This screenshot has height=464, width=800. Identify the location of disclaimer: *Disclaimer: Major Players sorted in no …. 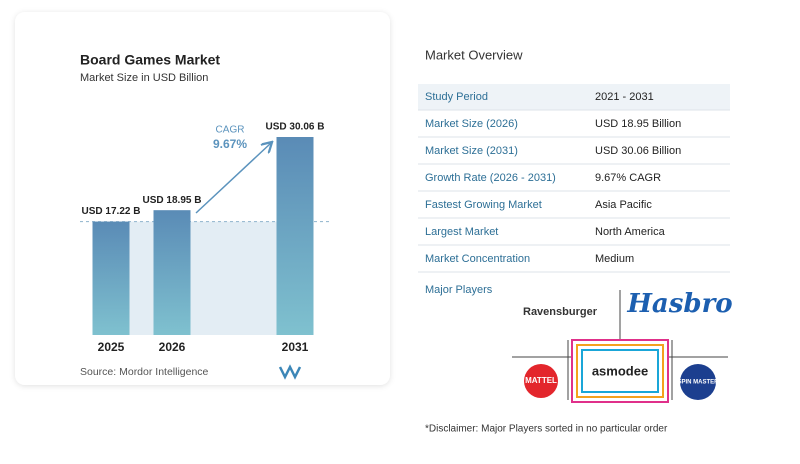
(546, 429).